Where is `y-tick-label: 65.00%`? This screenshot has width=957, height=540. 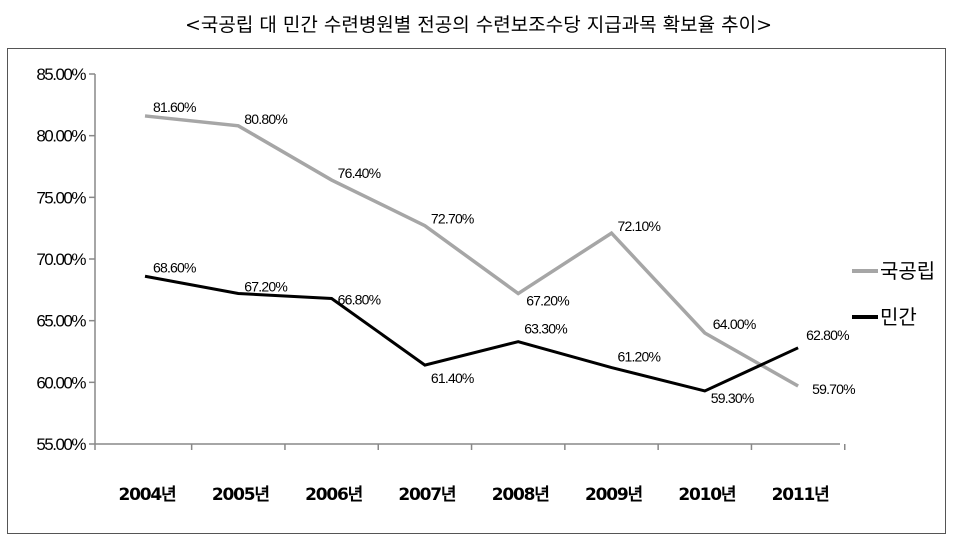
y-tick-label: 65.00% is located at coordinates (61, 321).